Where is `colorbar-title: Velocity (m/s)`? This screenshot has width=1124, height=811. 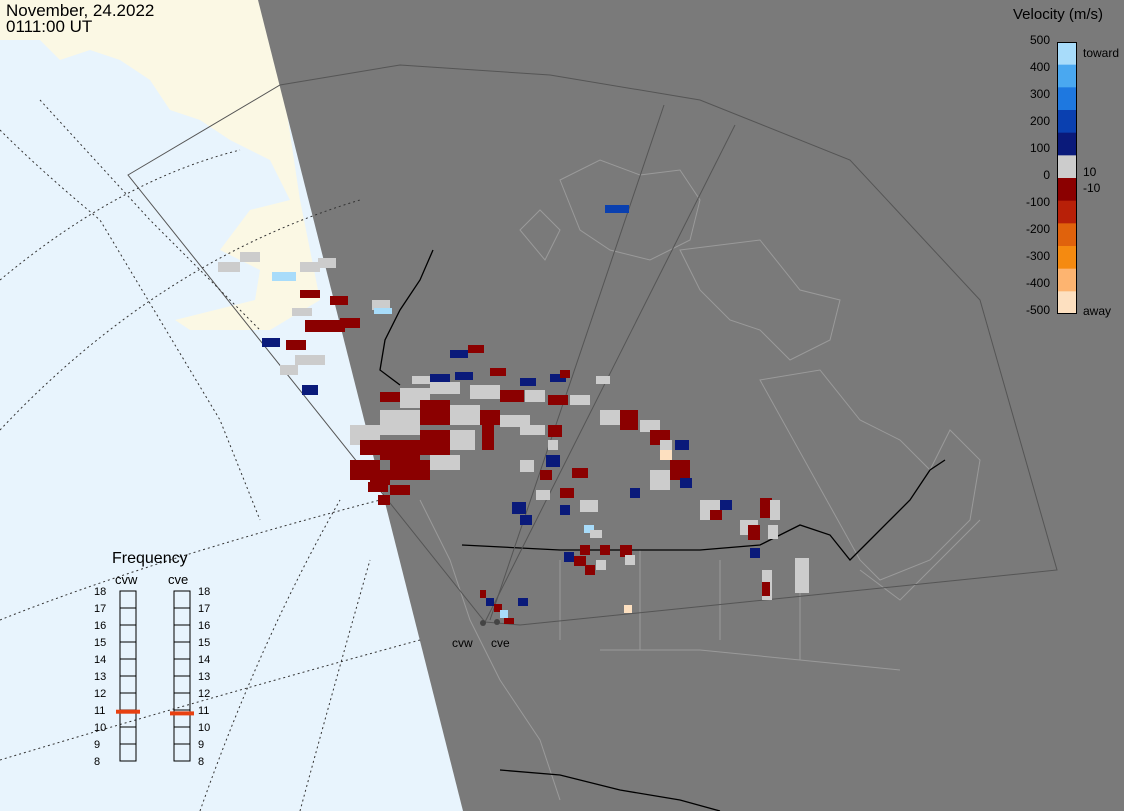
colorbar-title: Velocity (m/s) is located at coordinates (1058, 14).